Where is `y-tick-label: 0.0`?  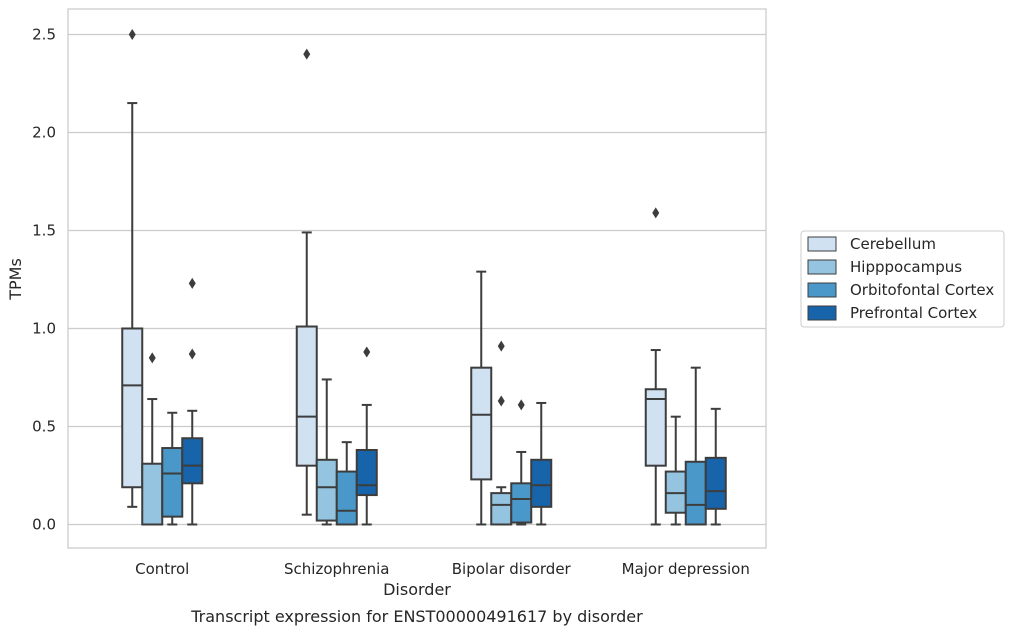 y-tick-label: 0.0 is located at coordinates (44, 524).